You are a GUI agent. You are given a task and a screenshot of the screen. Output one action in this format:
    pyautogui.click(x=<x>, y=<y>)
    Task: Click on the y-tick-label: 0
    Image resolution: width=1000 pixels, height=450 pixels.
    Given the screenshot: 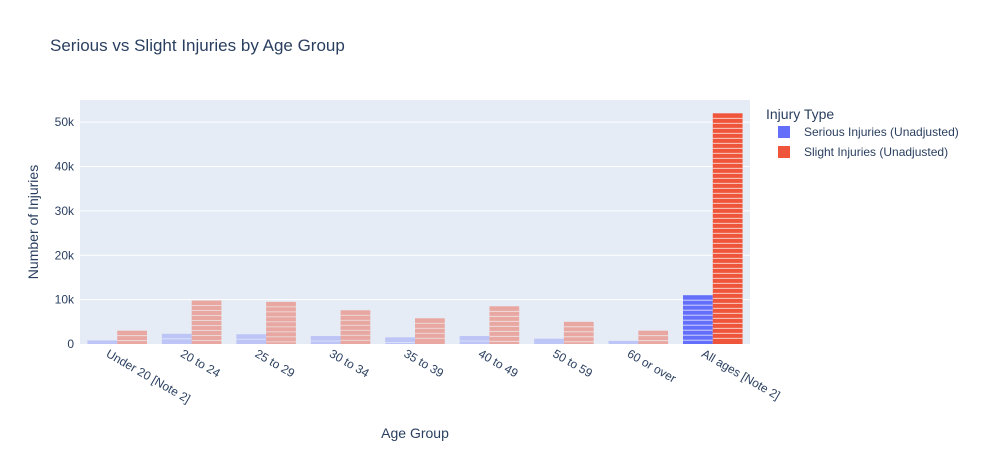 What is the action you would take?
    pyautogui.click(x=70, y=344)
    